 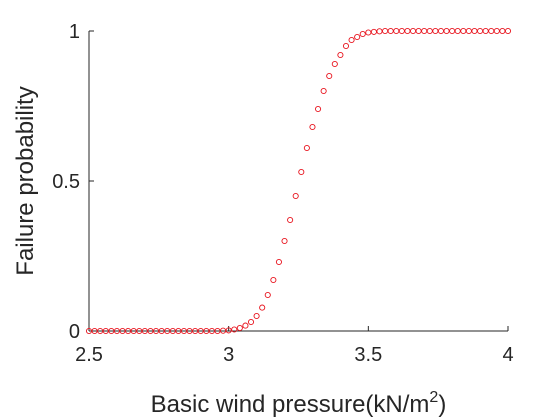 I want to click on x-axis-title-superscript: 2, so click(x=433, y=397).